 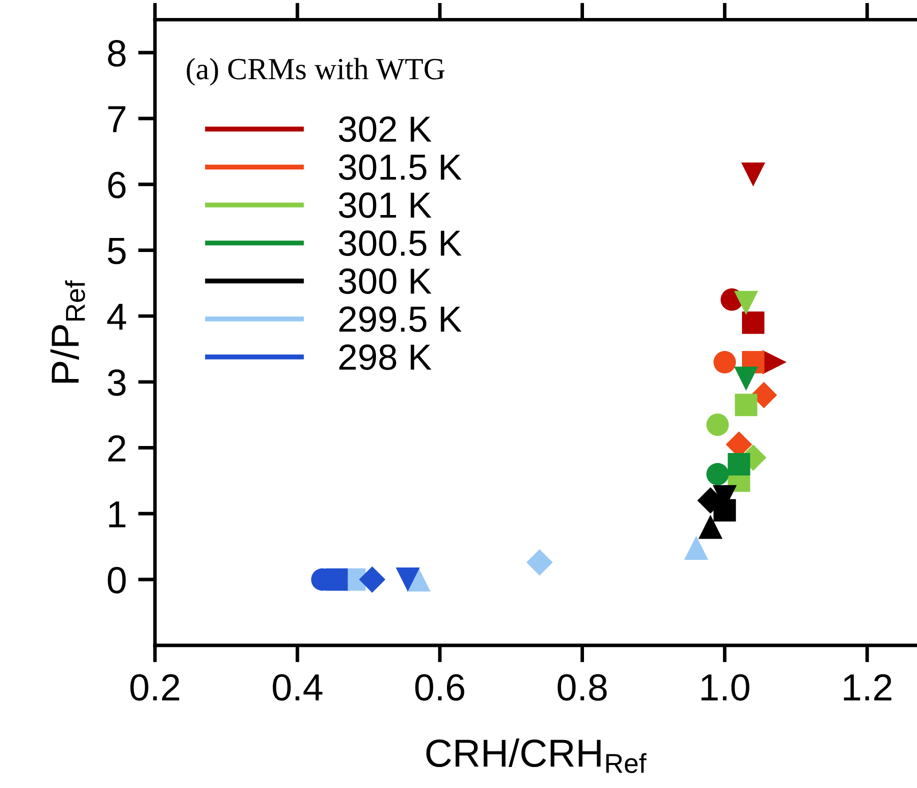 What do you see at coordinates (155, 687) in the screenshot?
I see `x-tick-label: 0.2` at bounding box center [155, 687].